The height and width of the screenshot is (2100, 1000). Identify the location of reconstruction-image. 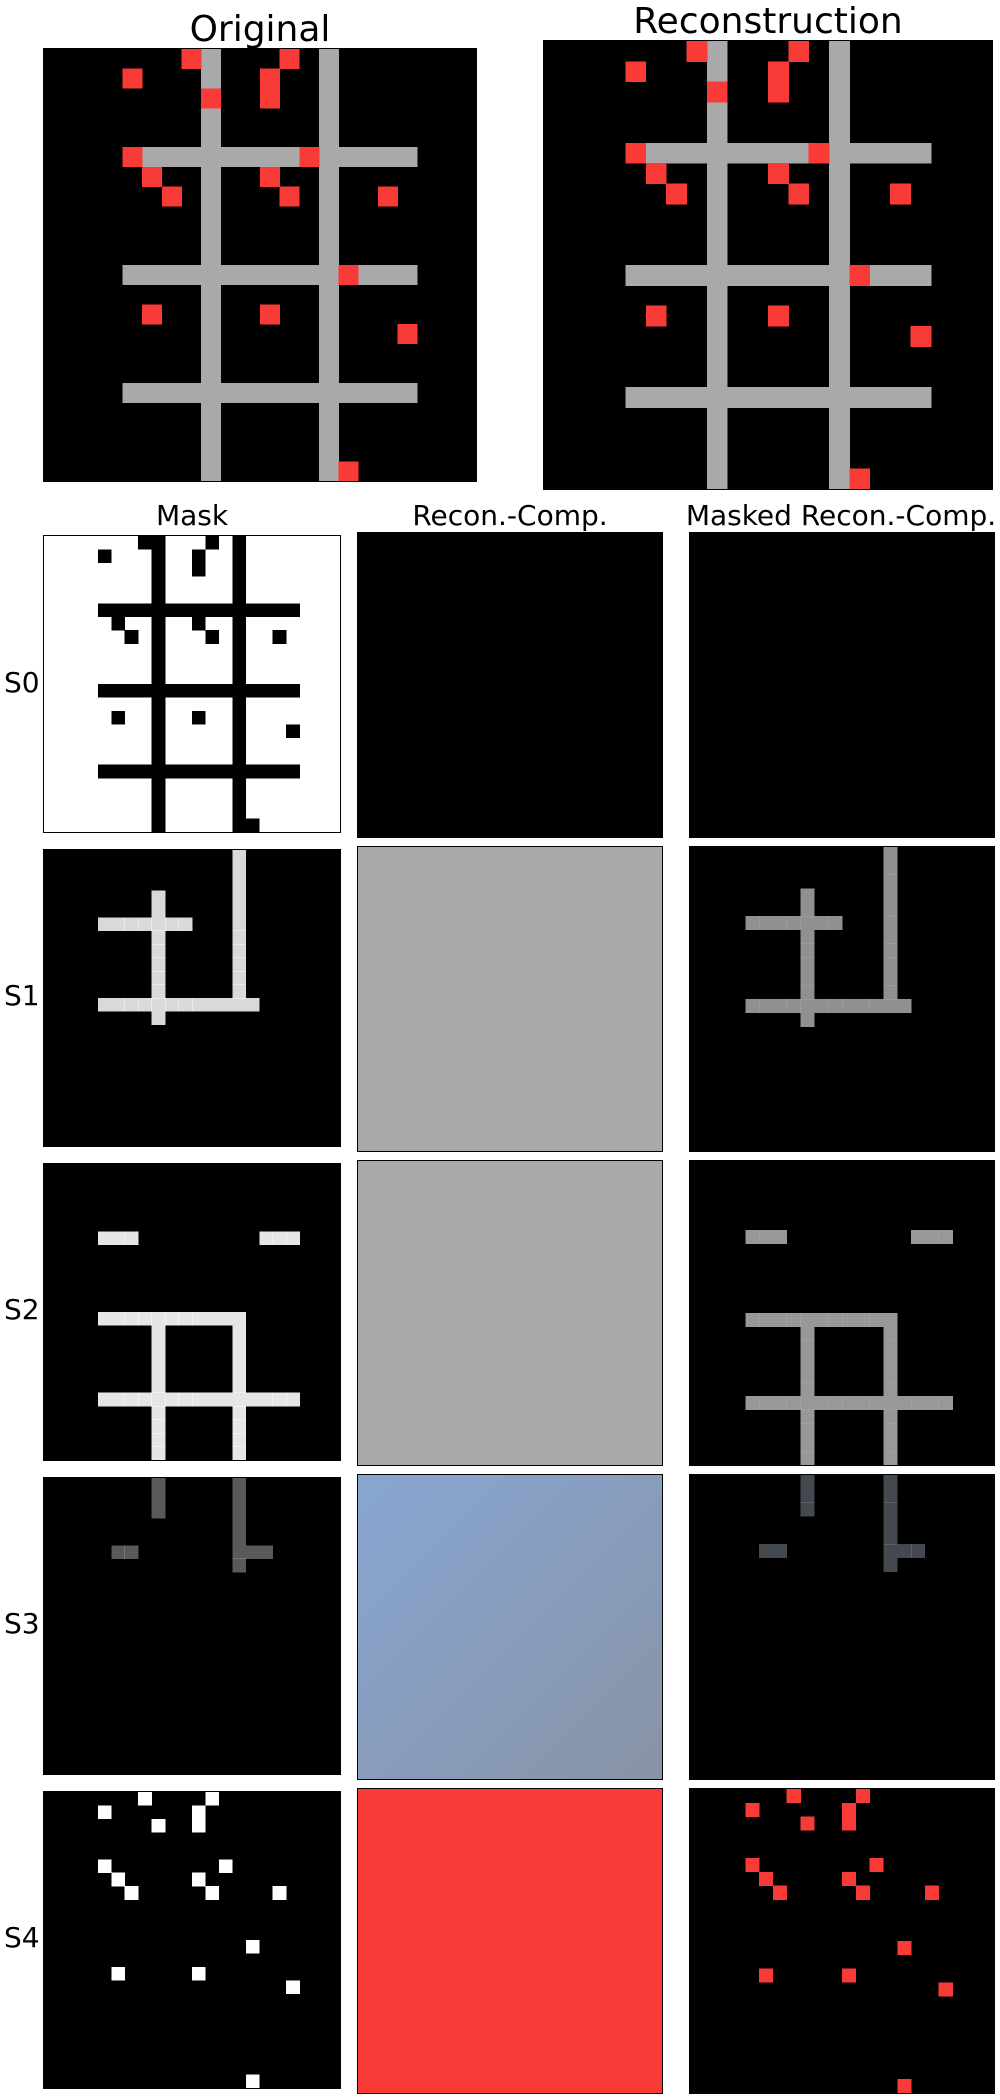
(768, 265).